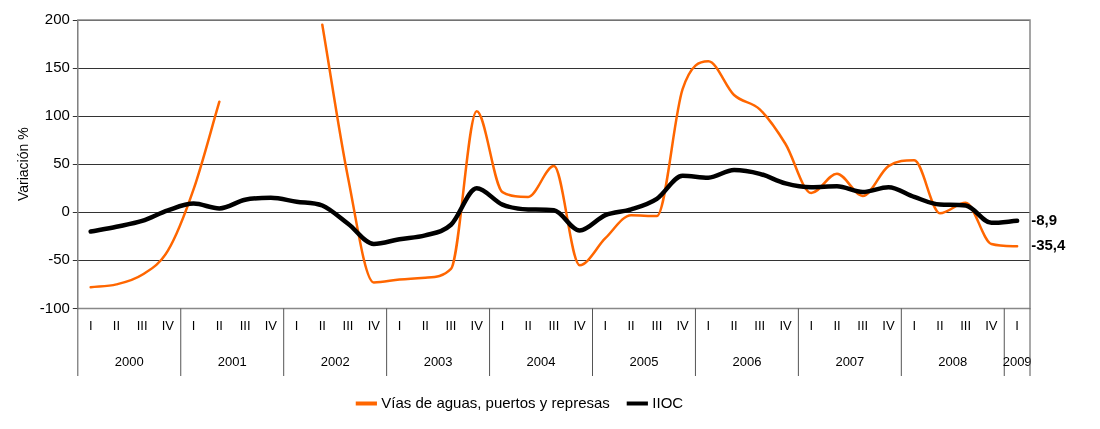 The height and width of the screenshot is (429, 1100). Describe the element at coordinates (953, 361) in the screenshot. I see `text: 2008` at that location.